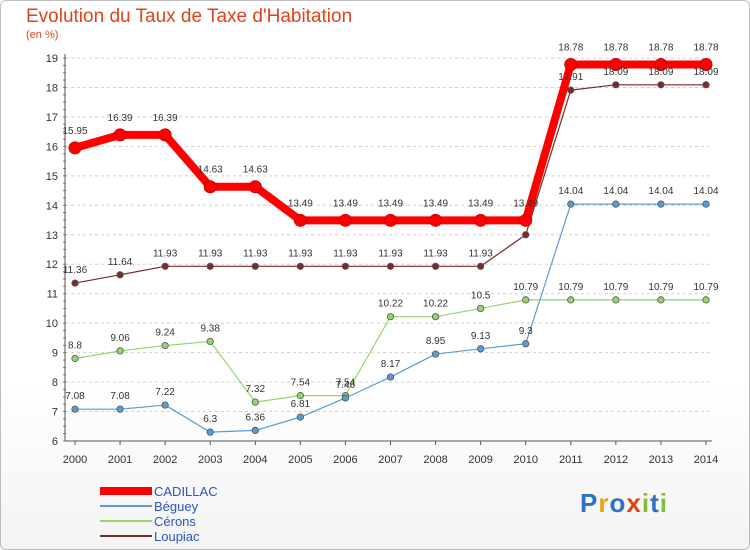 The height and width of the screenshot is (550, 750). Describe the element at coordinates (52, 265) in the screenshot. I see `y-tick-label: 12` at that location.